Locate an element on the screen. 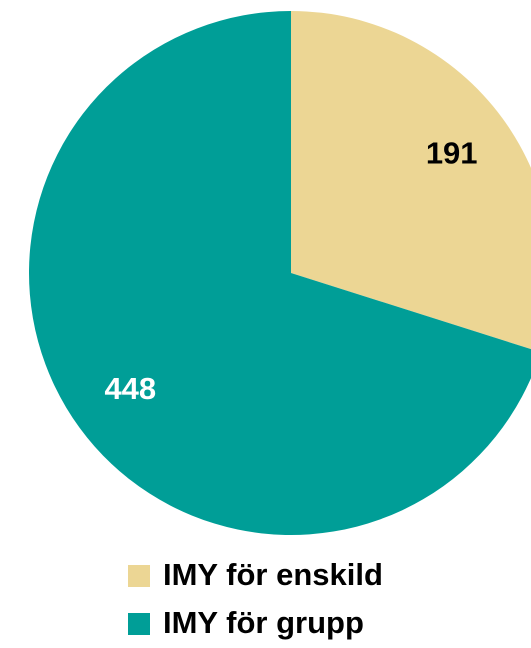 Image resolution: width=531 pixels, height=648 pixels. data-label: 191 is located at coordinates (452, 153).